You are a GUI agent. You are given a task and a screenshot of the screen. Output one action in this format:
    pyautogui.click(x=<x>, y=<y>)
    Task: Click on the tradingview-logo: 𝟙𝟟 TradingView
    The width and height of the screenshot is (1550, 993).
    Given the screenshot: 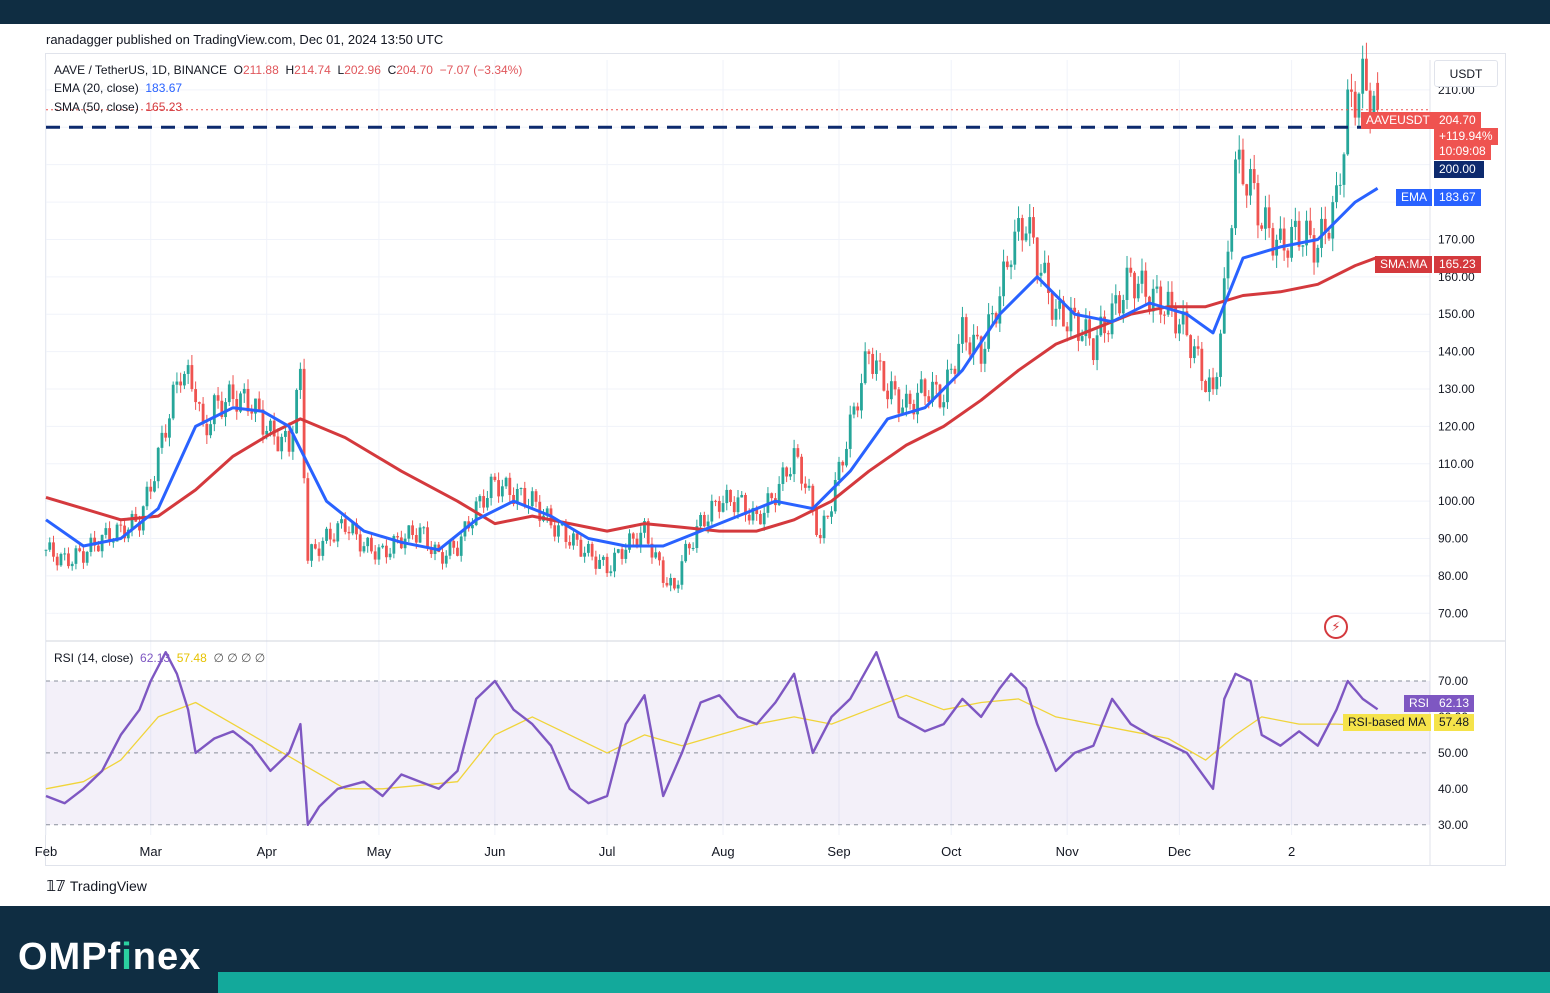 What is the action you would take?
    pyautogui.click(x=96, y=886)
    